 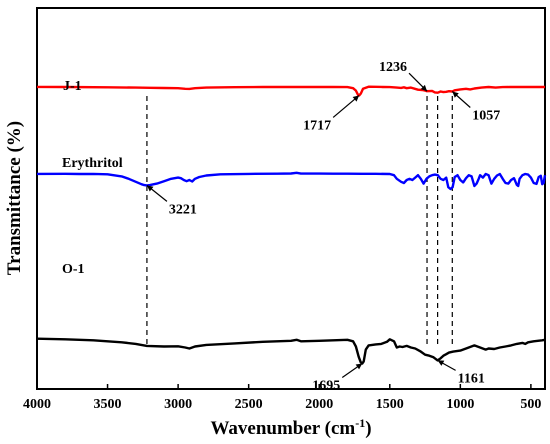 I want to click on series-label-j-1: J-1, so click(x=72, y=86).